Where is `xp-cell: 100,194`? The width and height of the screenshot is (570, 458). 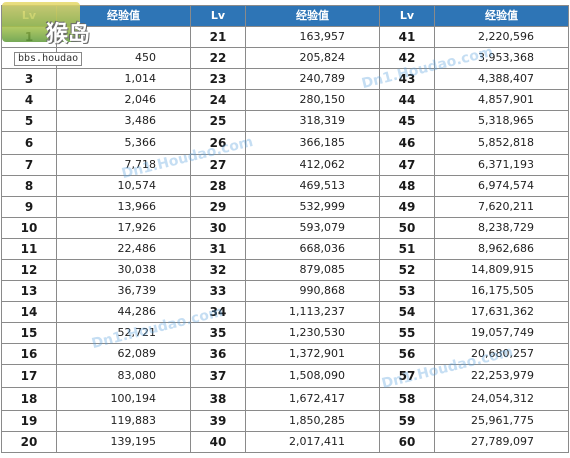
xp-cell: 100,194 is located at coordinates (123, 399).